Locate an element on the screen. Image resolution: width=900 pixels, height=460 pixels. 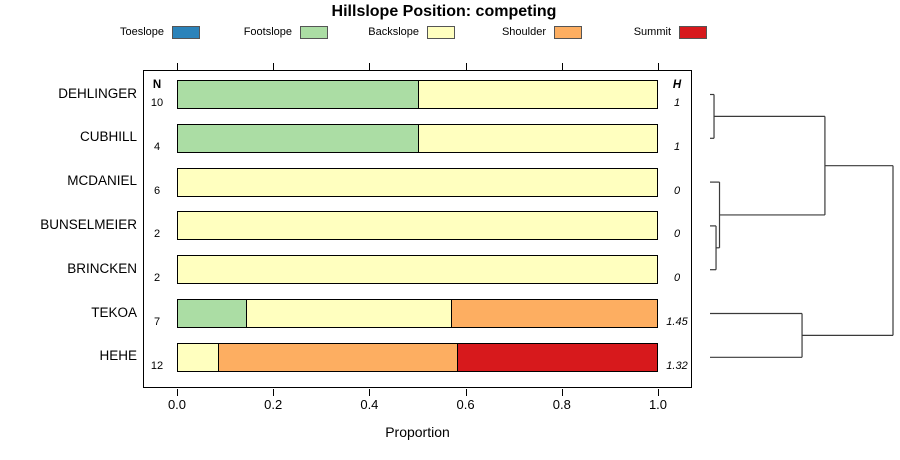
bar-hehe is located at coordinates (417, 357).